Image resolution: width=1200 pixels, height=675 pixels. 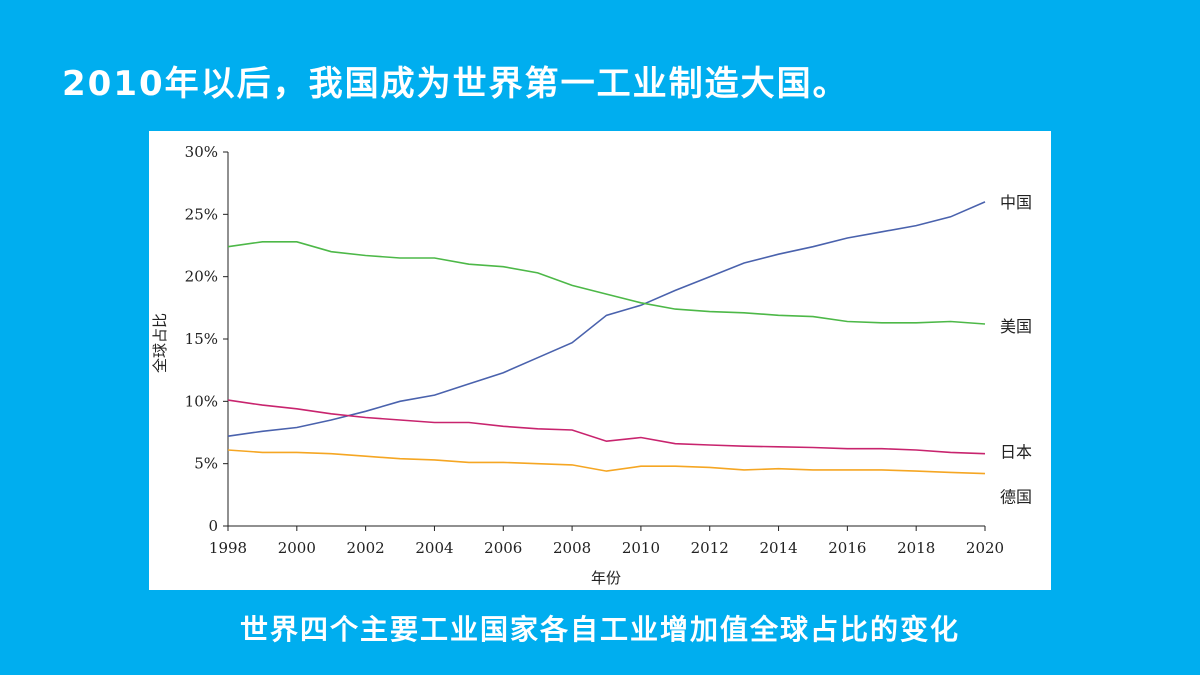 What do you see at coordinates (778, 548) in the screenshot?
I see `x-tick-label: 2014` at bounding box center [778, 548].